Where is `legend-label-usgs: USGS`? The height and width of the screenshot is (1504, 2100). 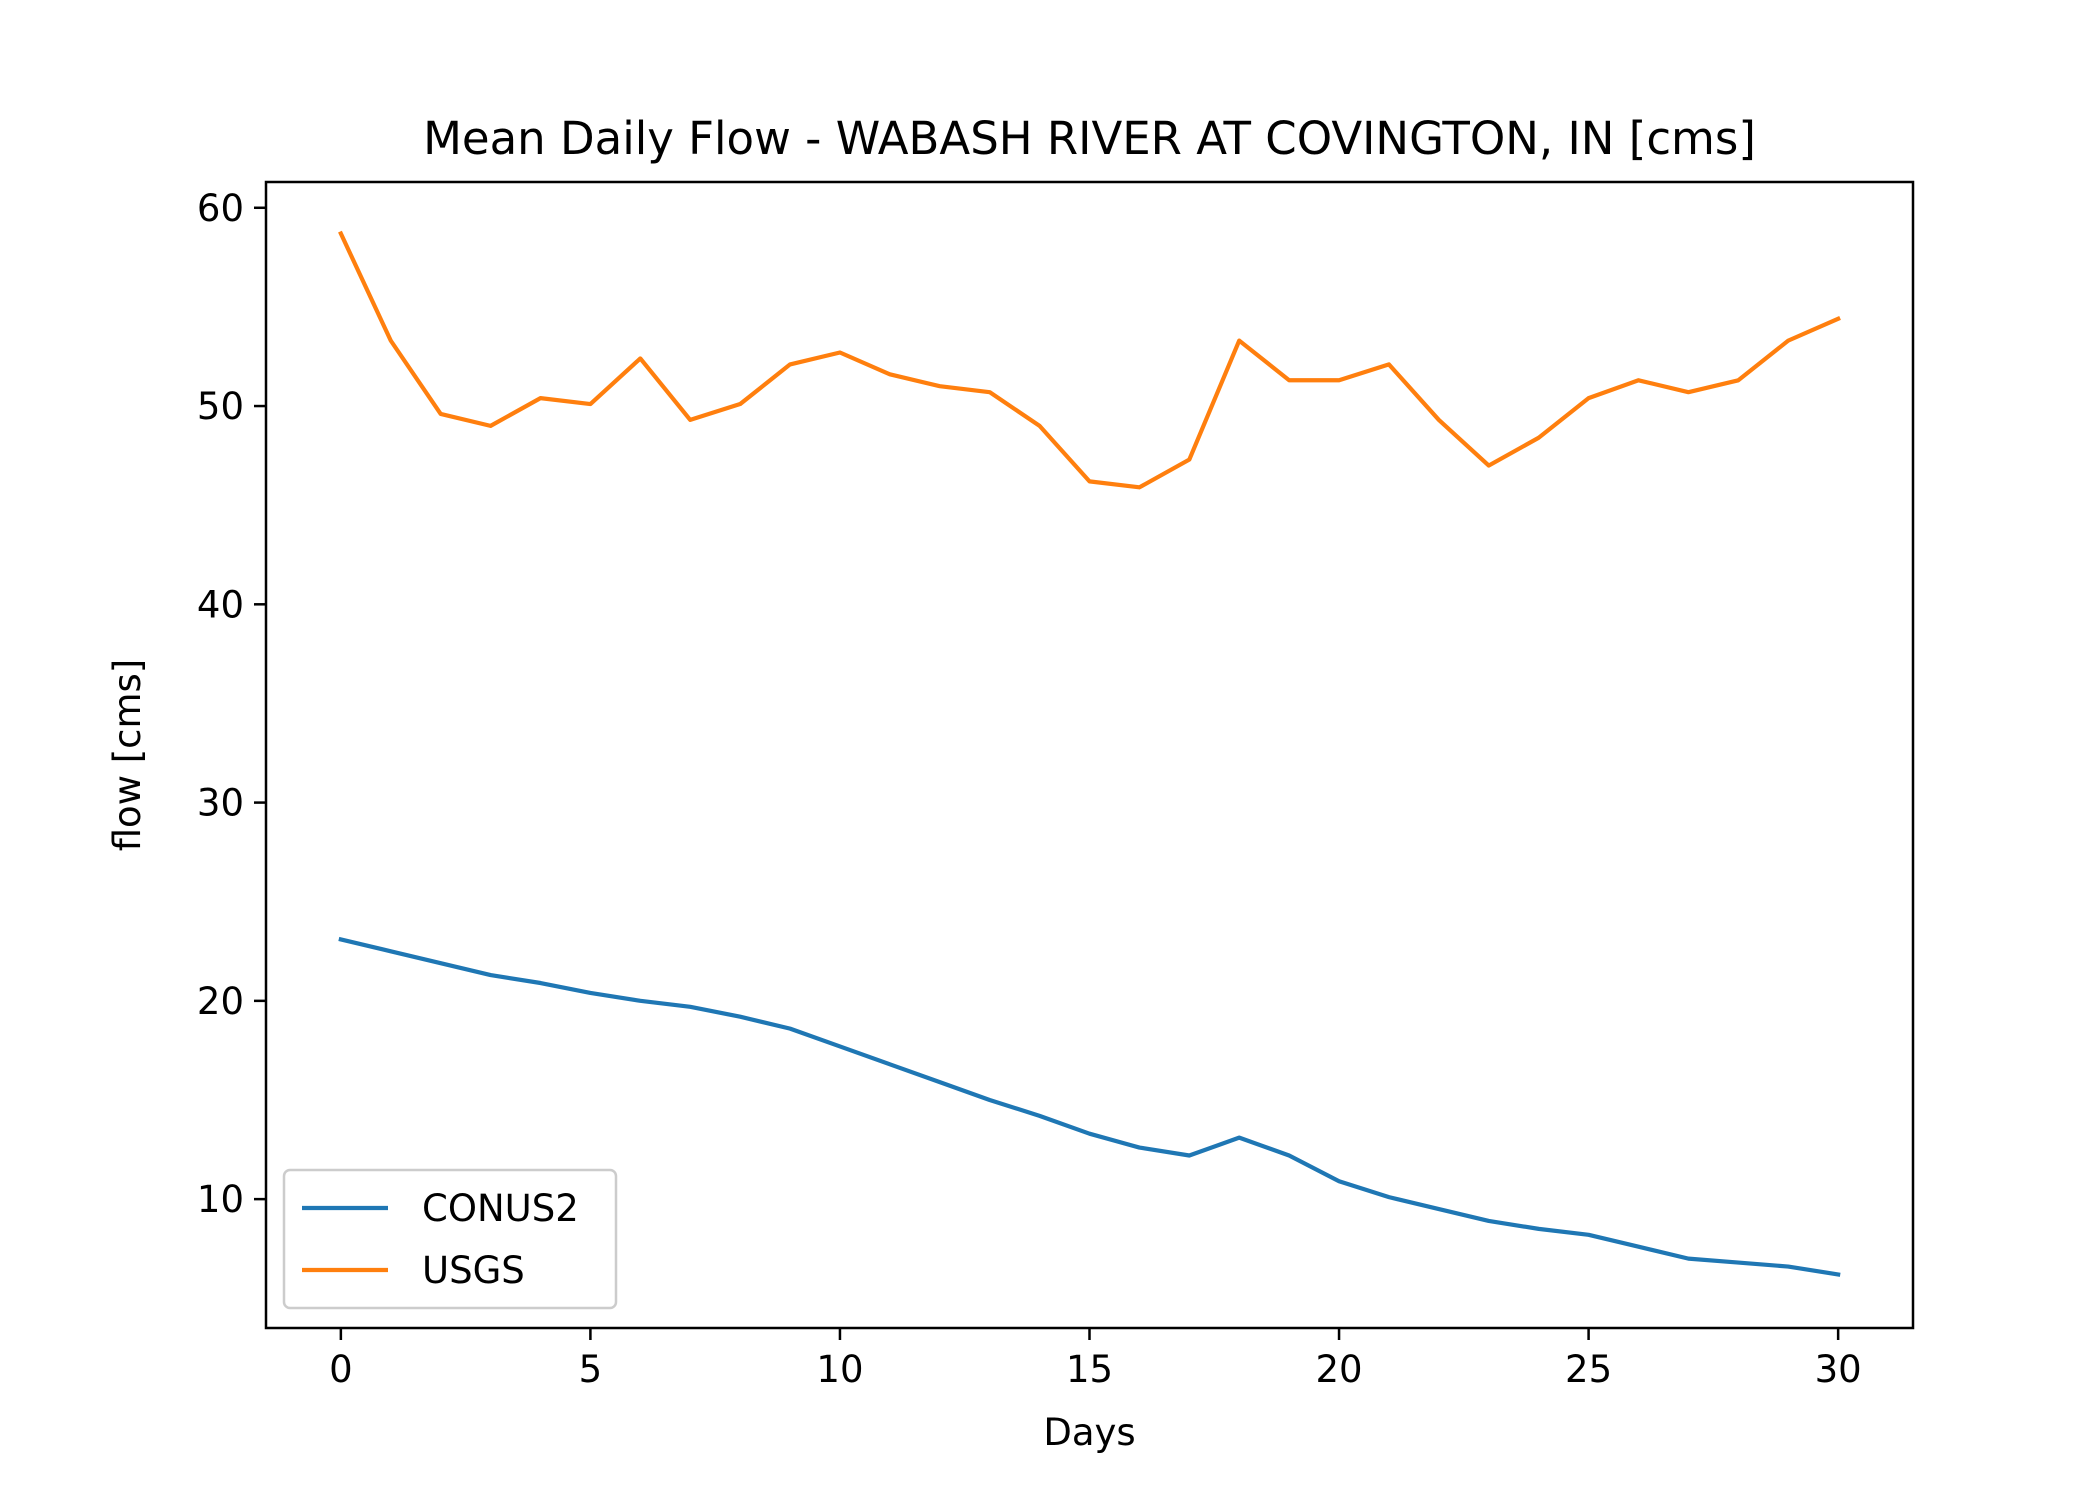 legend-label-usgs: USGS is located at coordinates (473, 1270).